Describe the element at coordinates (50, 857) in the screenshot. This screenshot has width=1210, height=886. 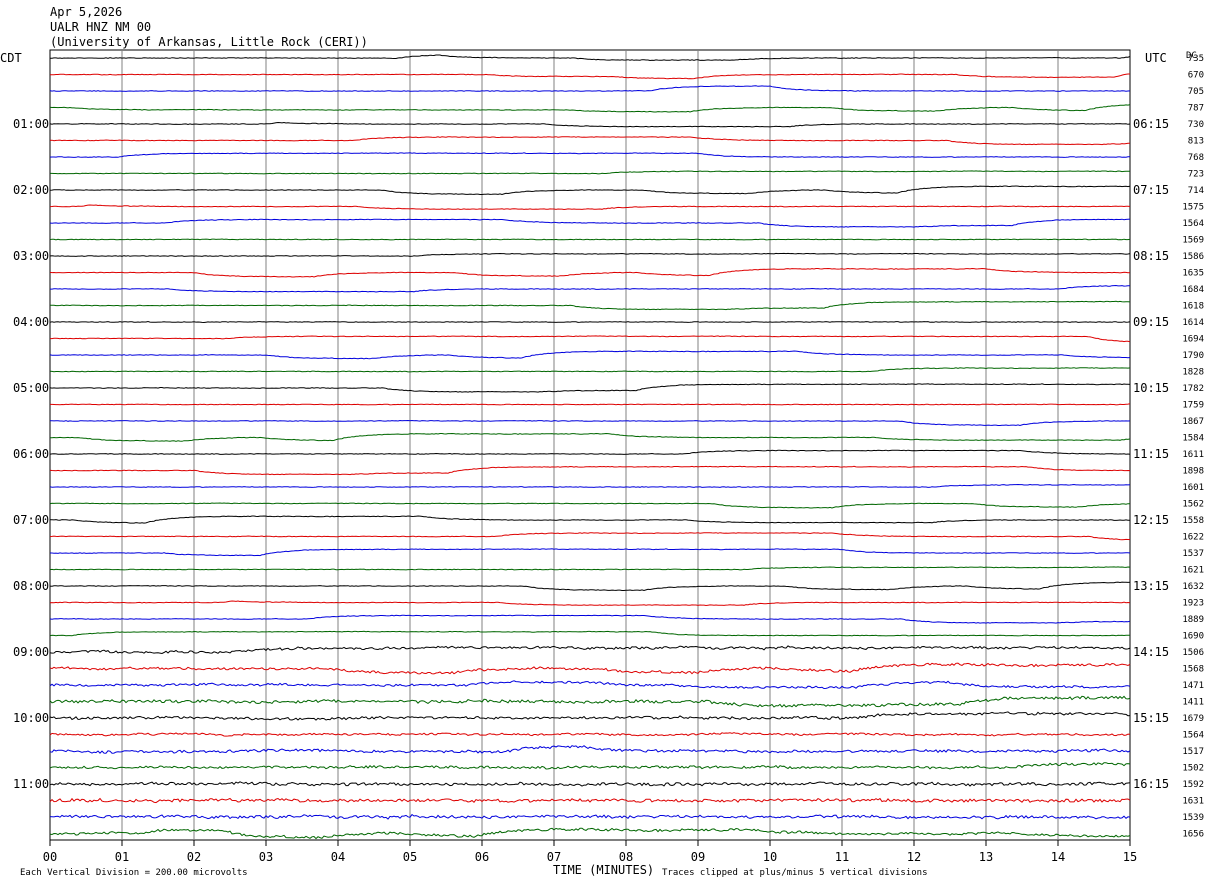
I see `x-tick-label: 00` at that location.